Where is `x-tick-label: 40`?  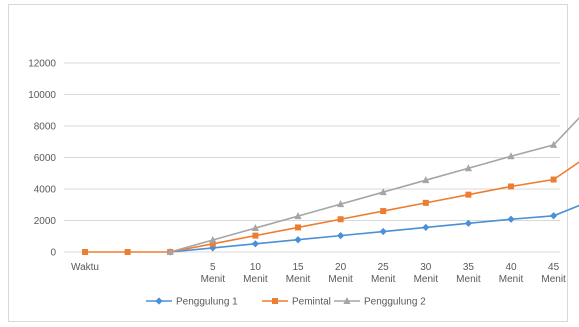
x-tick-label: 40 is located at coordinates (511, 267).